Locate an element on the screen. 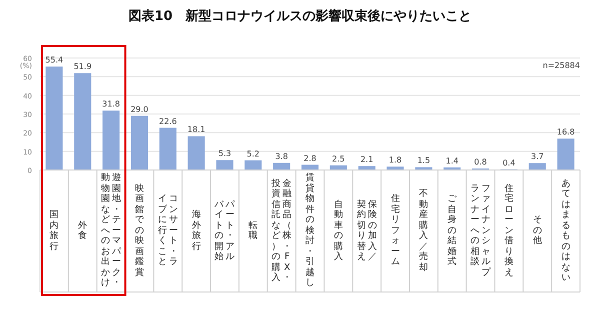  category-label: あてはまるものはない is located at coordinates (565, 230).